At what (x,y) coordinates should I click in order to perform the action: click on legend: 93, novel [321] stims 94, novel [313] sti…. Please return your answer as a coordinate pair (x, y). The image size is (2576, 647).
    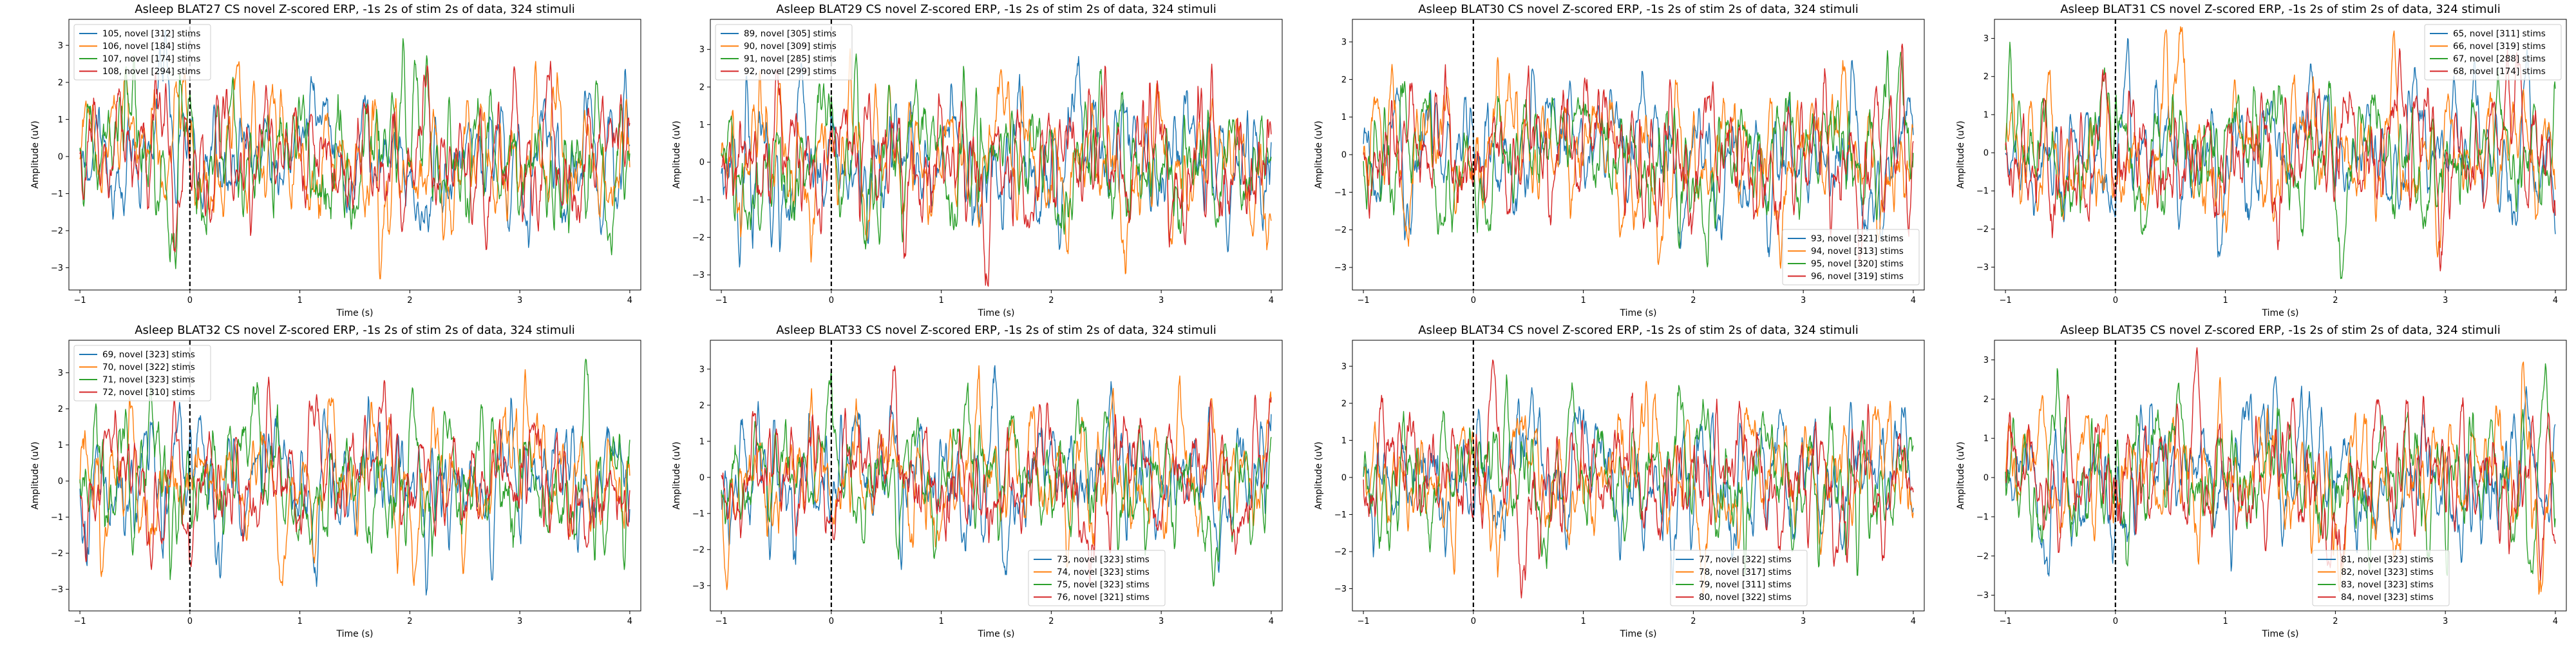
    Looking at the image, I should click on (1851, 257).